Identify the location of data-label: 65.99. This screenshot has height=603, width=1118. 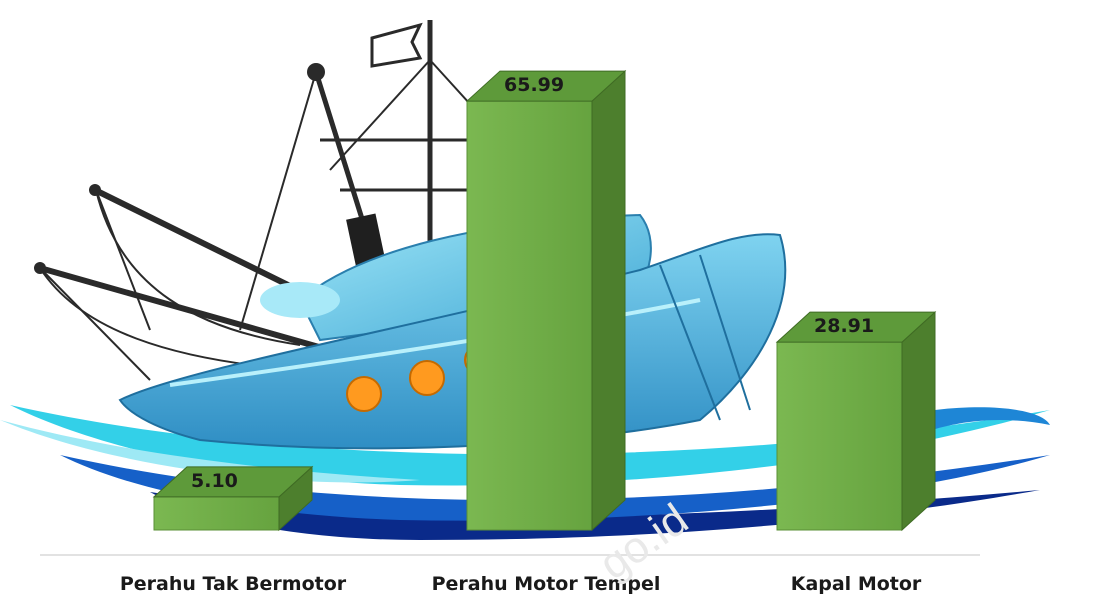
(534, 85).